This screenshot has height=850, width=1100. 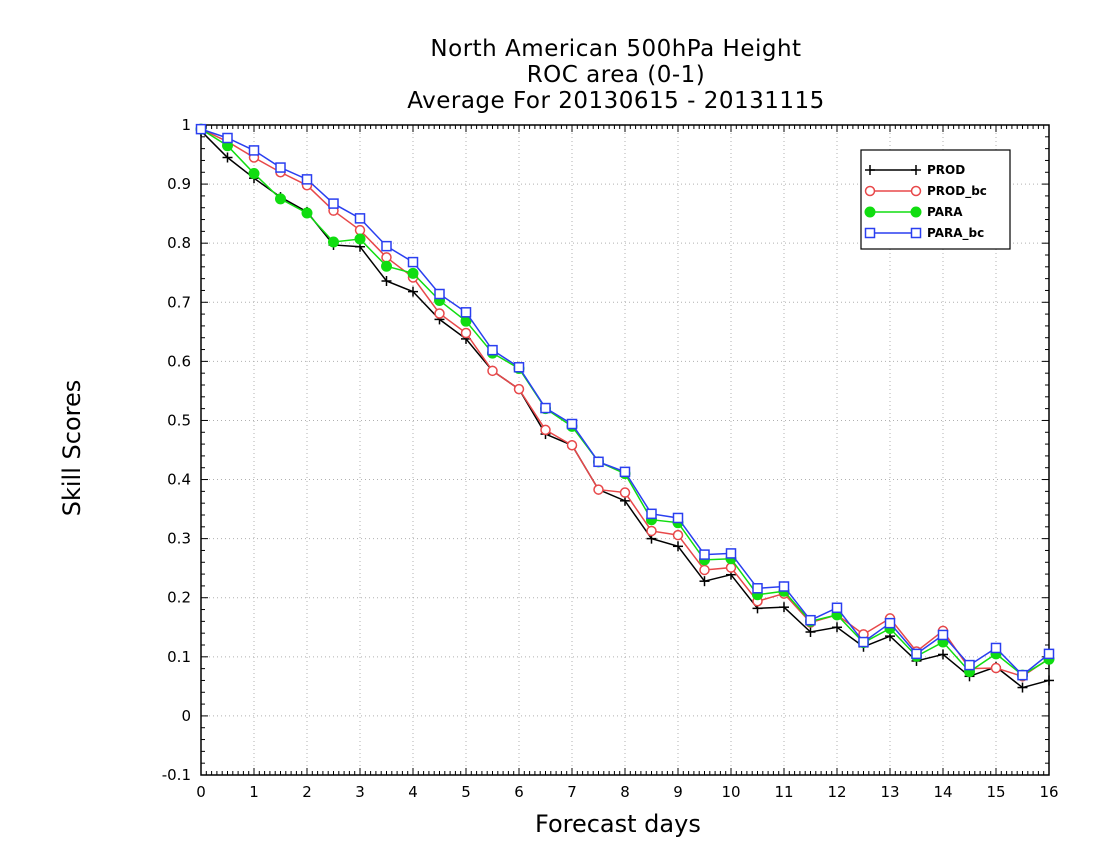 I want to click on x-tick-label: 8, so click(x=625, y=792).